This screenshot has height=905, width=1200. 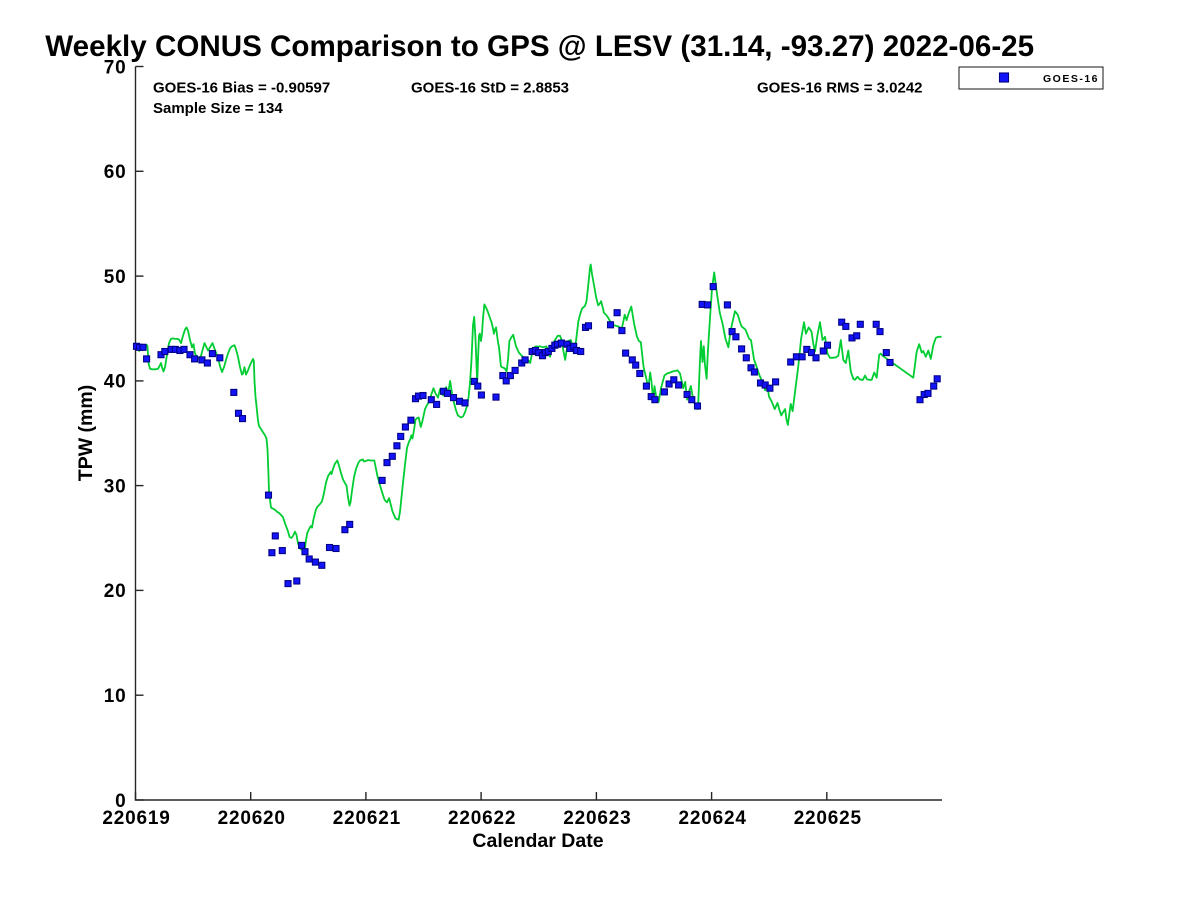 What do you see at coordinates (712, 818) in the screenshot?
I see `svg-text: 220624` at bounding box center [712, 818].